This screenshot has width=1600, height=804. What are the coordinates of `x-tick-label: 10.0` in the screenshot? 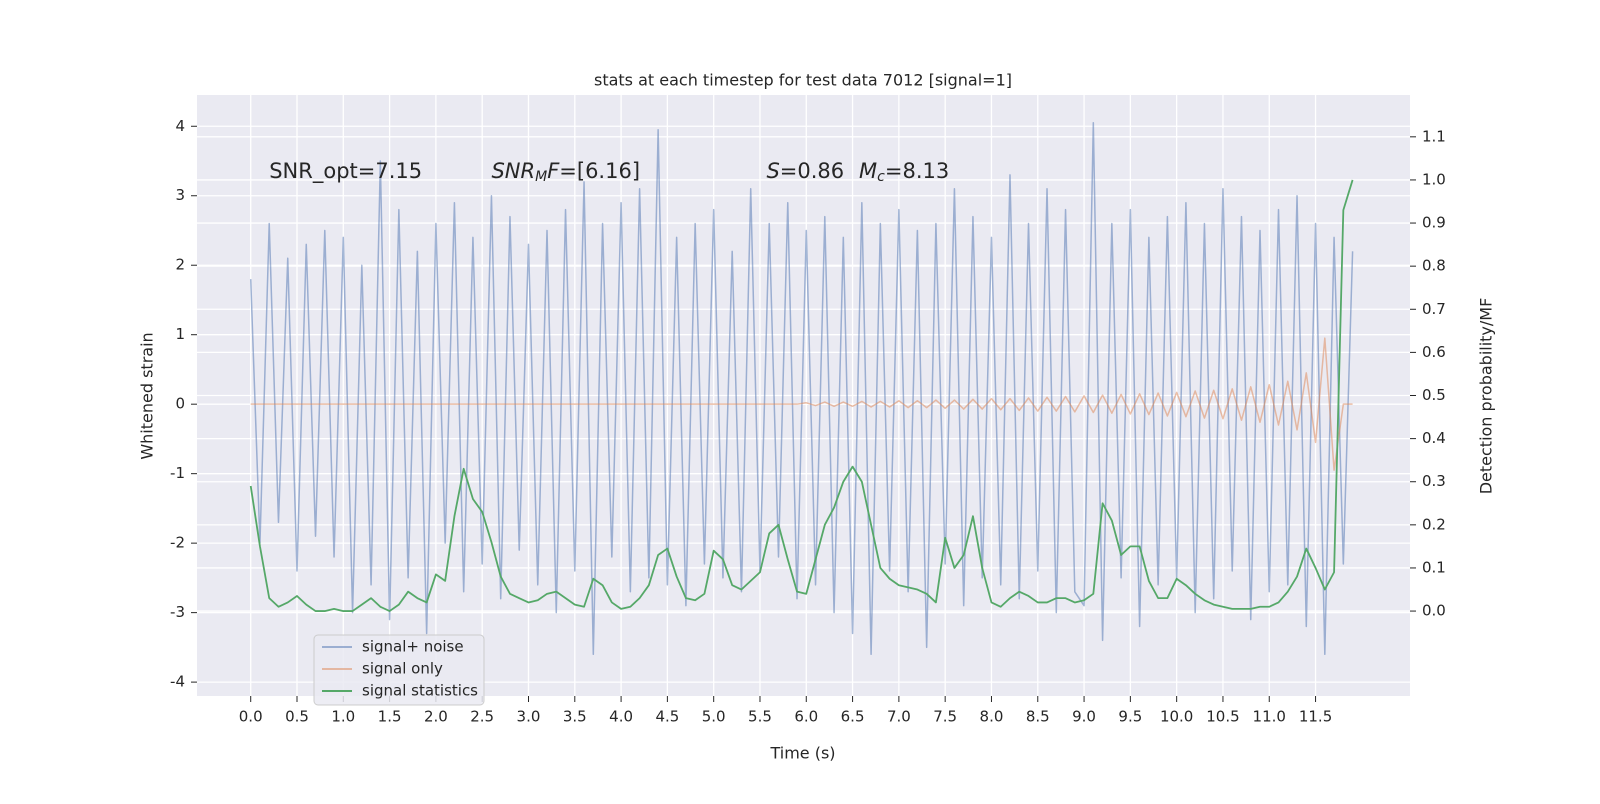 It's located at (1176, 717).